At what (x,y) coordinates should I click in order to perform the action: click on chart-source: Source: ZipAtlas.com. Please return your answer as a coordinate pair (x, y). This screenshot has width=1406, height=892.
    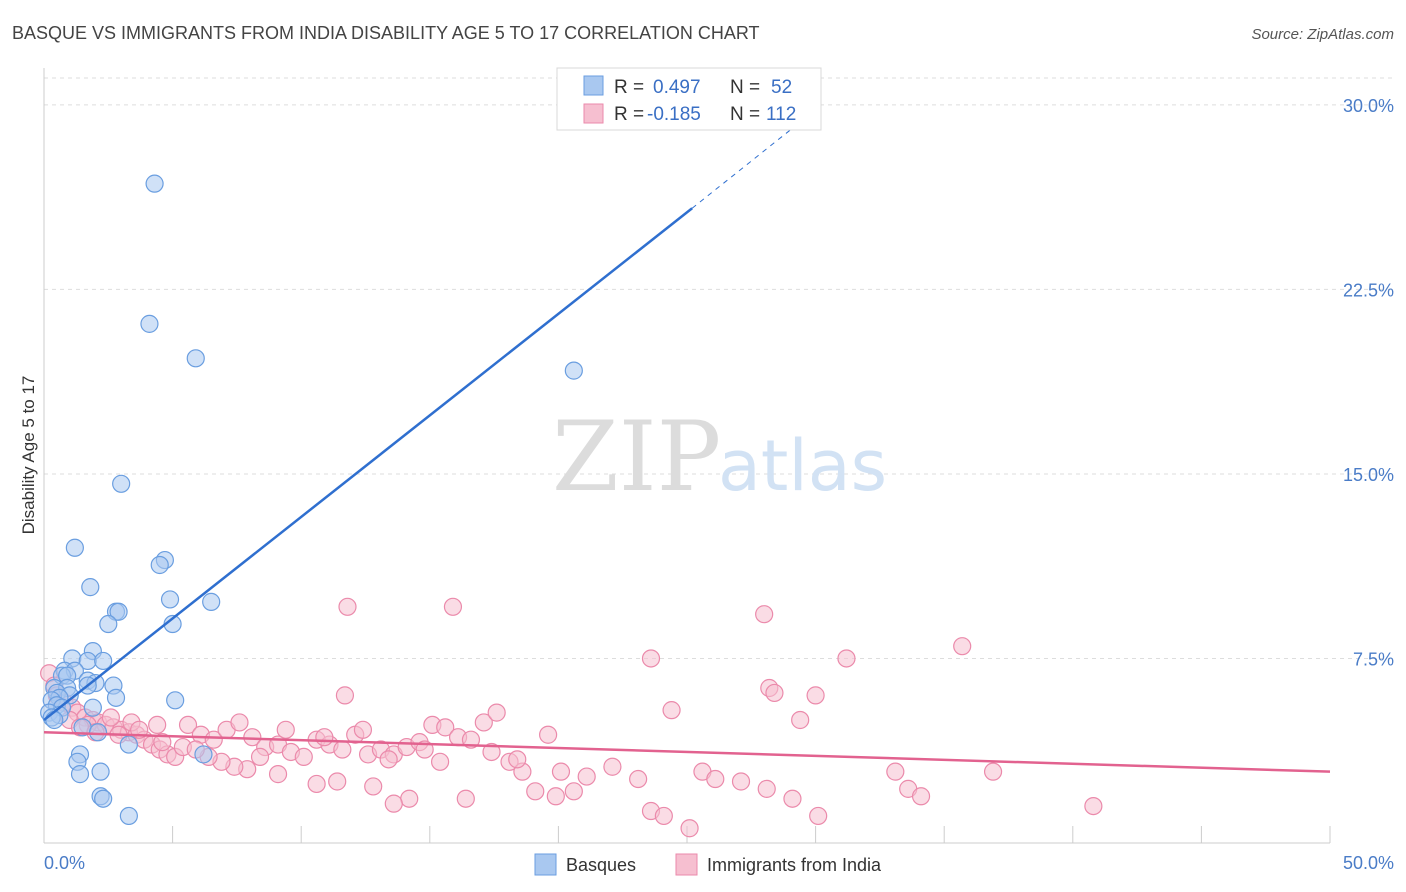
    Looking at the image, I should click on (1322, 34).